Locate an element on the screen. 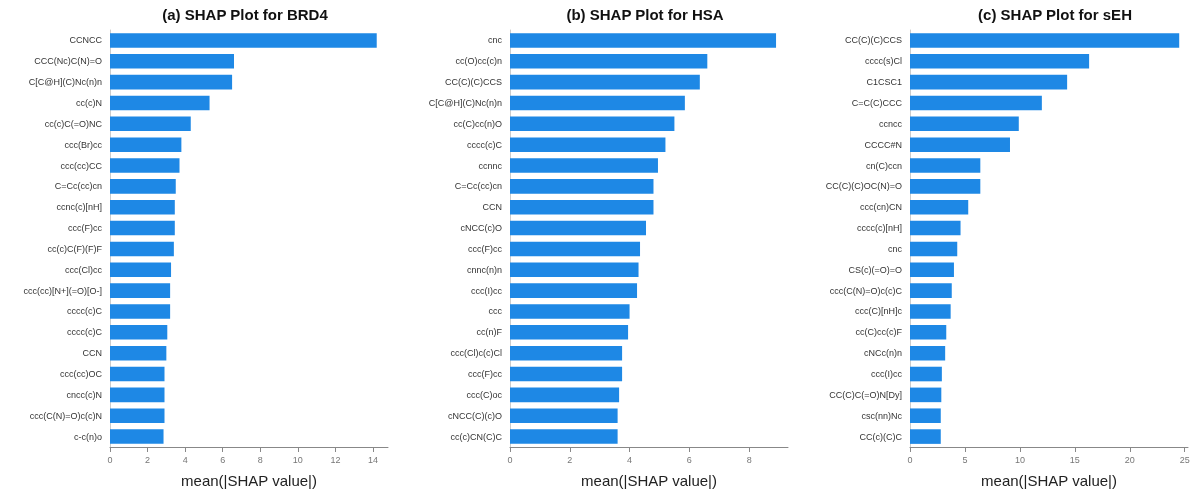  y-tick-label: ccc is located at coordinates (495, 311).